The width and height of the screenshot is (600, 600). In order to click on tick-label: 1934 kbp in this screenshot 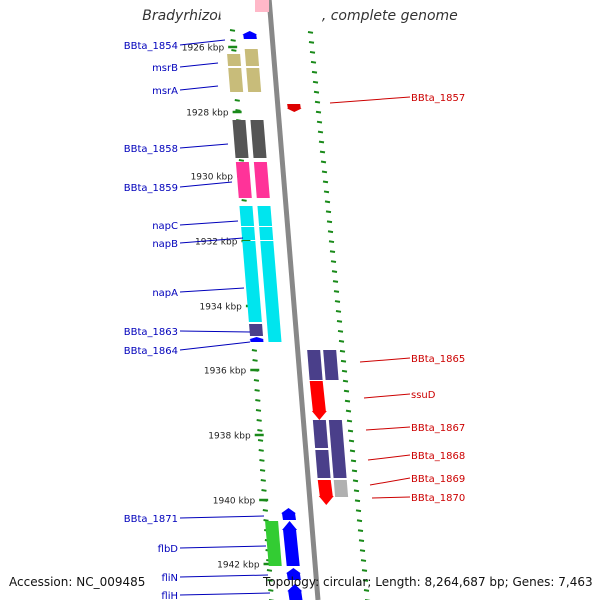, I will do `click(220, 308)`.